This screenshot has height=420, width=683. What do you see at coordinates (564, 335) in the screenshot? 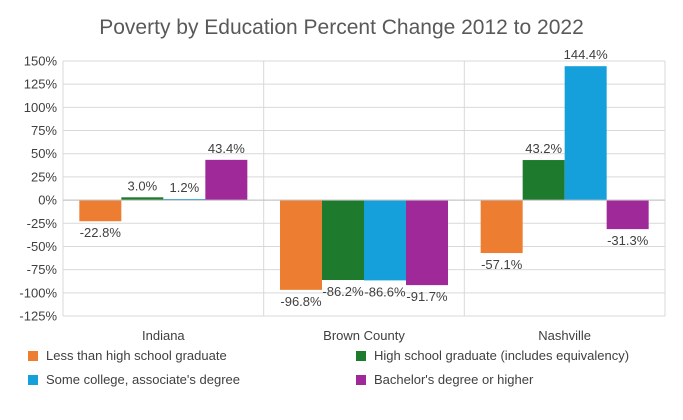
I see `x-category-label: Nashville` at bounding box center [564, 335].